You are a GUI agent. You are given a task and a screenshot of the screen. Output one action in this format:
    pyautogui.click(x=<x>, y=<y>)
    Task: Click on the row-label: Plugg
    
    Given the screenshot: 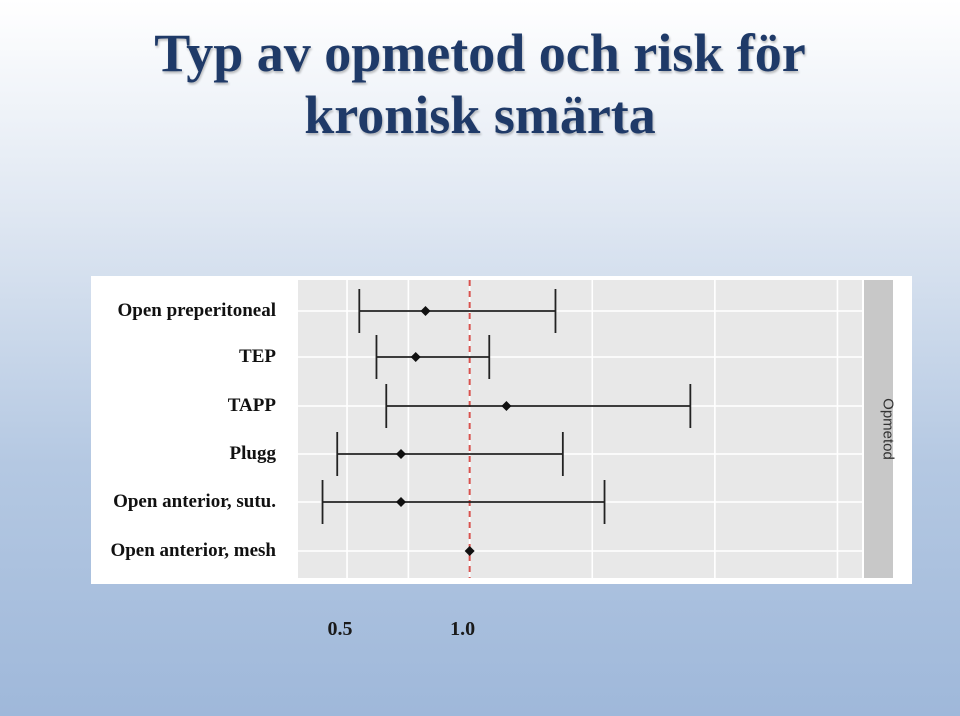 What is the action you would take?
    pyautogui.click(x=252, y=453)
    